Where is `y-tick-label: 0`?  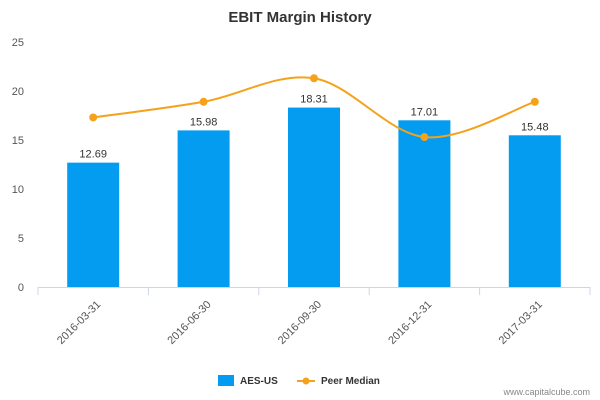
y-tick-label: 0 is located at coordinates (21, 288).